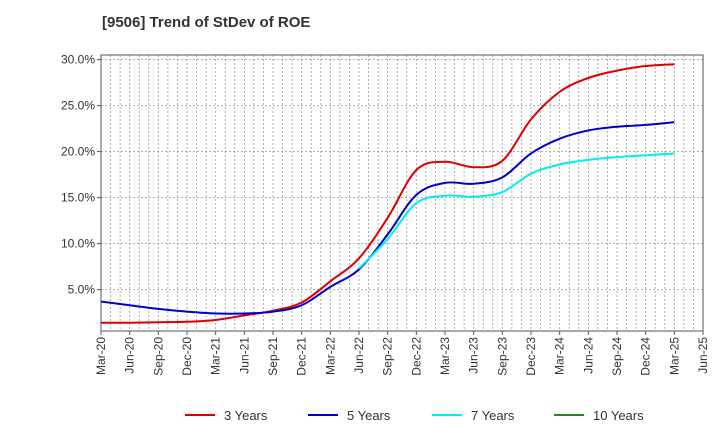  Describe the element at coordinates (359, 355) in the screenshot. I see `x-tick-label: Jun-22` at that location.